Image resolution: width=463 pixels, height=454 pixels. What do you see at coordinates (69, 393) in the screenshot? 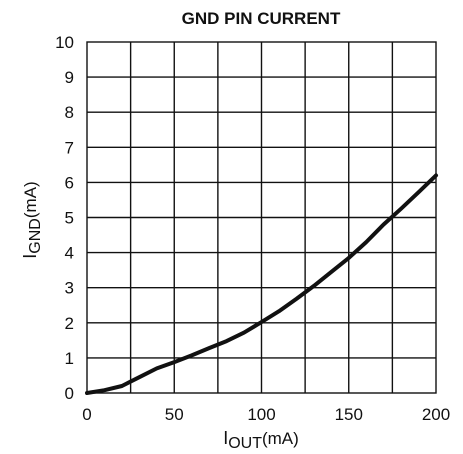
I see `y-tick-label: 0` at bounding box center [69, 393].